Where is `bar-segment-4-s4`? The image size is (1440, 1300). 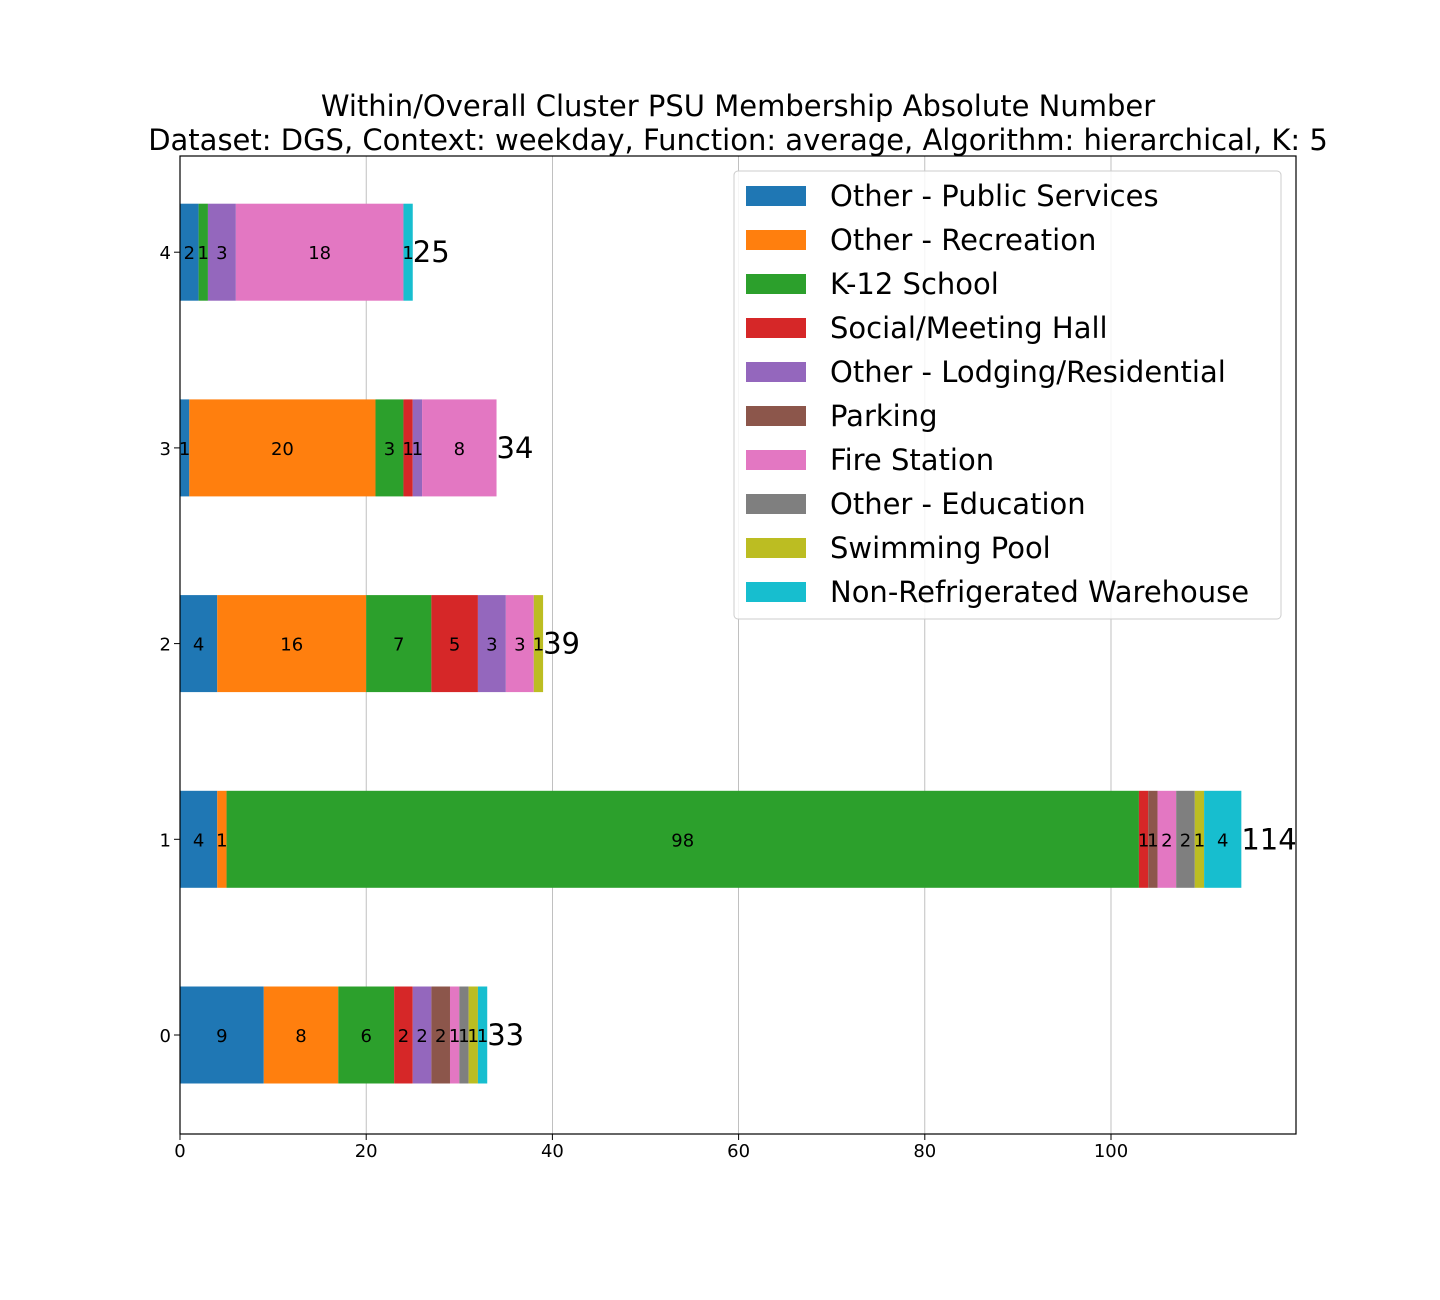
bar-segment-4-s4 is located at coordinates (221, 252).